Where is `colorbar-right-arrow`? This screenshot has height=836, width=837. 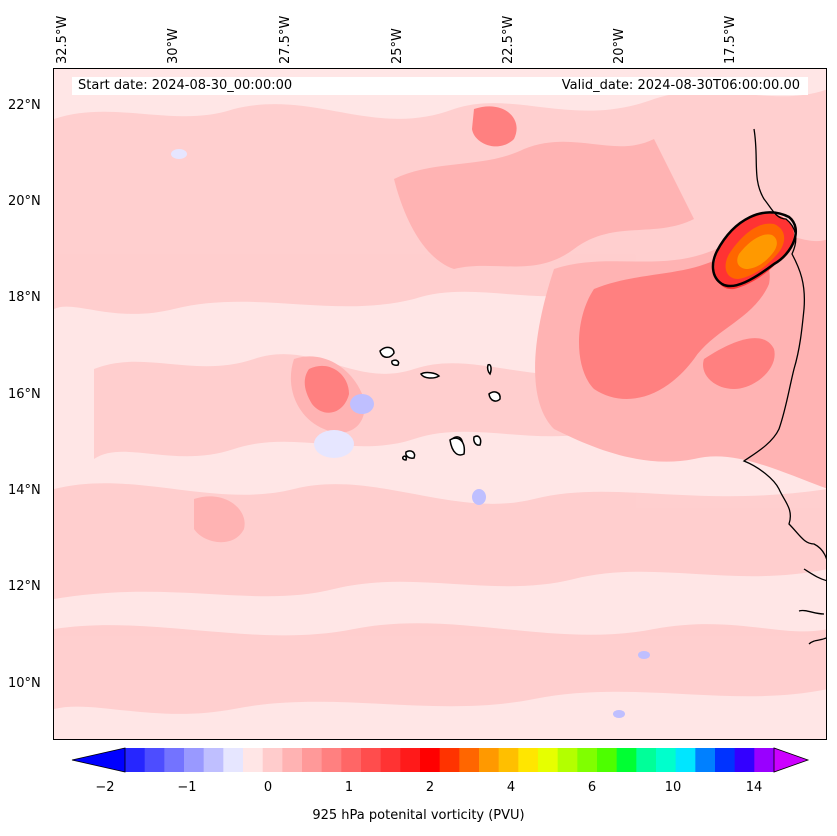
colorbar-right-arrow is located at coordinates (791, 760).